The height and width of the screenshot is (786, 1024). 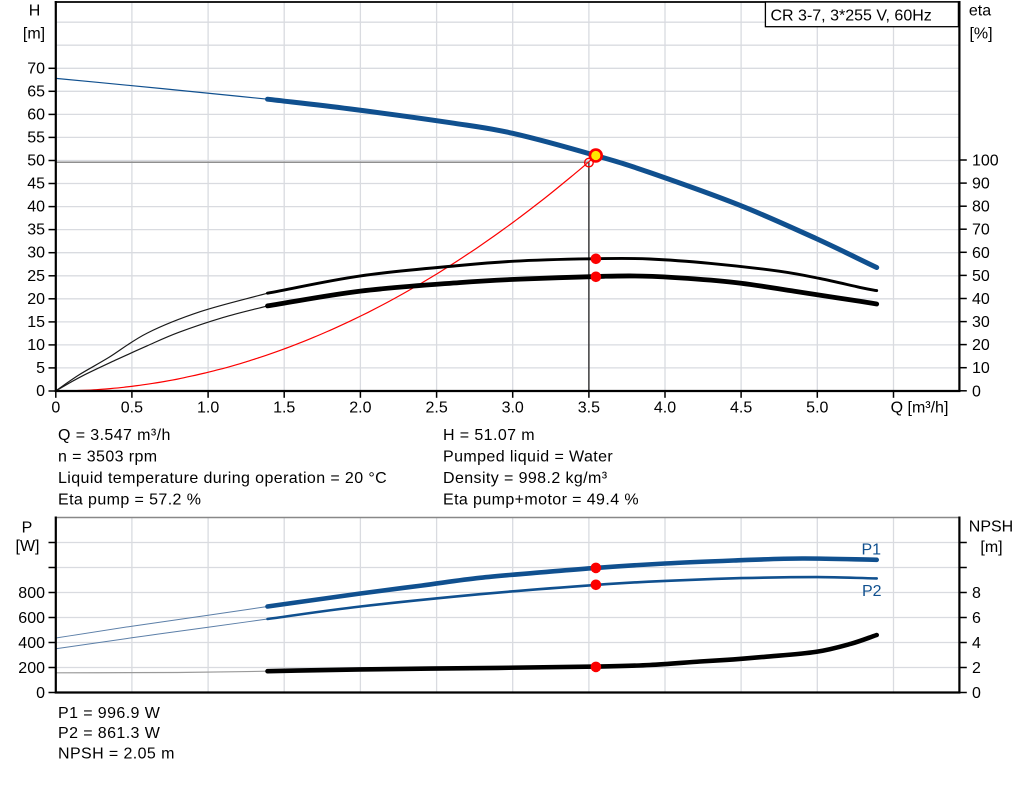 I want to click on svg-text: 8, so click(x=976, y=593).